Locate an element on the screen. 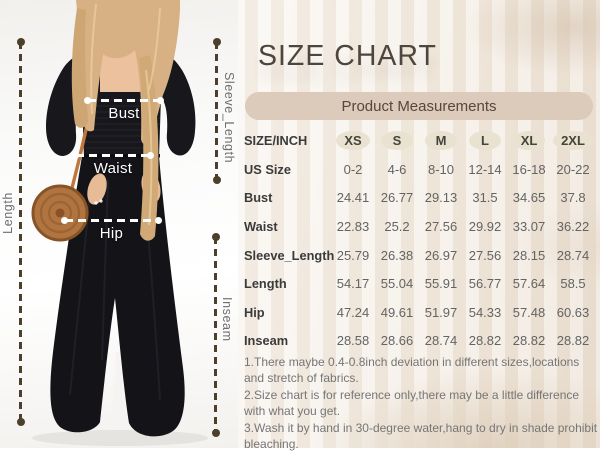  cell: 26.38 is located at coordinates (397, 255).